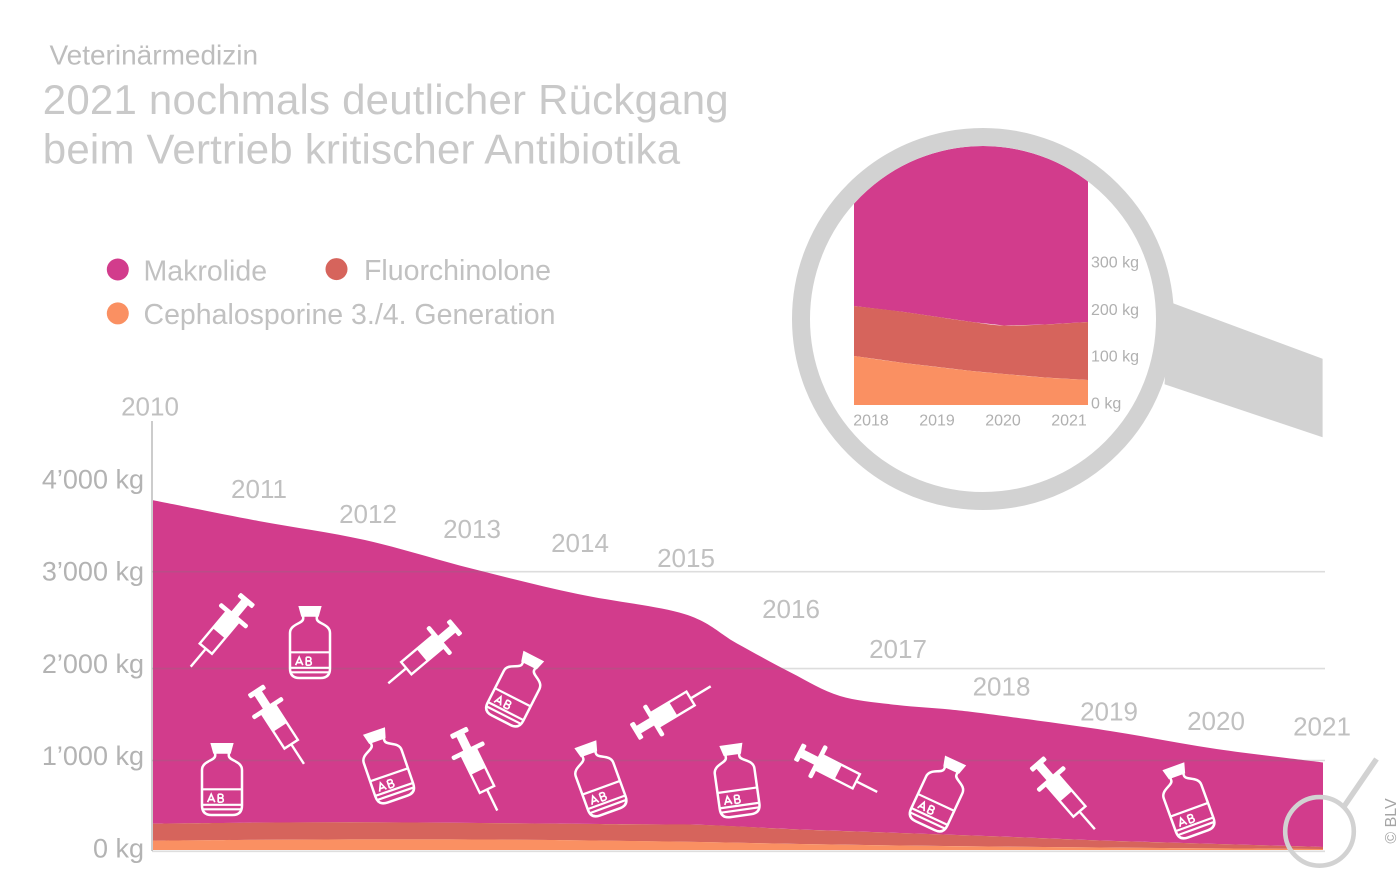 The width and height of the screenshot is (1400, 881). I want to click on svg-text: 2014, so click(580, 543).